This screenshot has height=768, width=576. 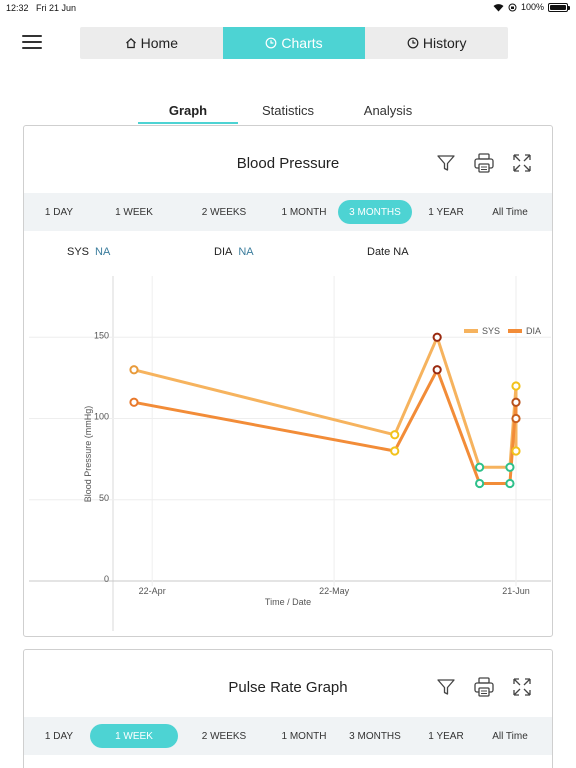 I want to click on dia-label: DIA, so click(x=223, y=252).